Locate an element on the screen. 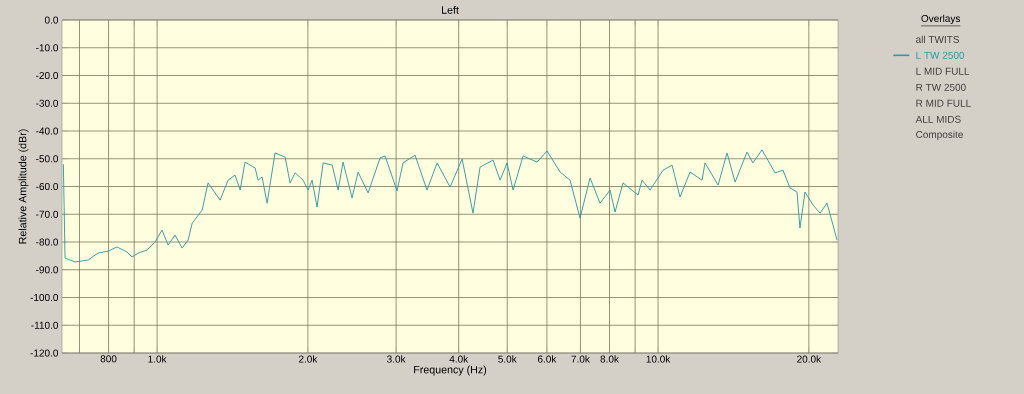  x-tick-label: 1.0k is located at coordinates (157, 359).